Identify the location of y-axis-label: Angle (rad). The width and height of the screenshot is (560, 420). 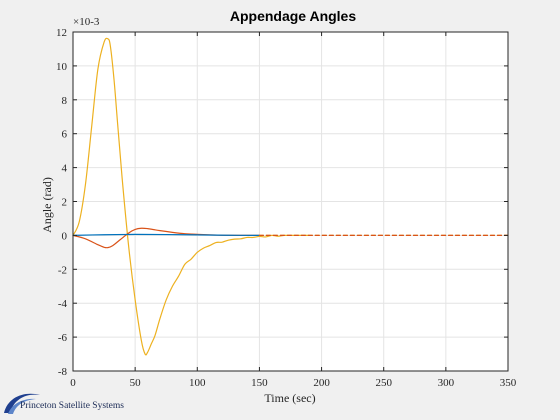
(47, 205).